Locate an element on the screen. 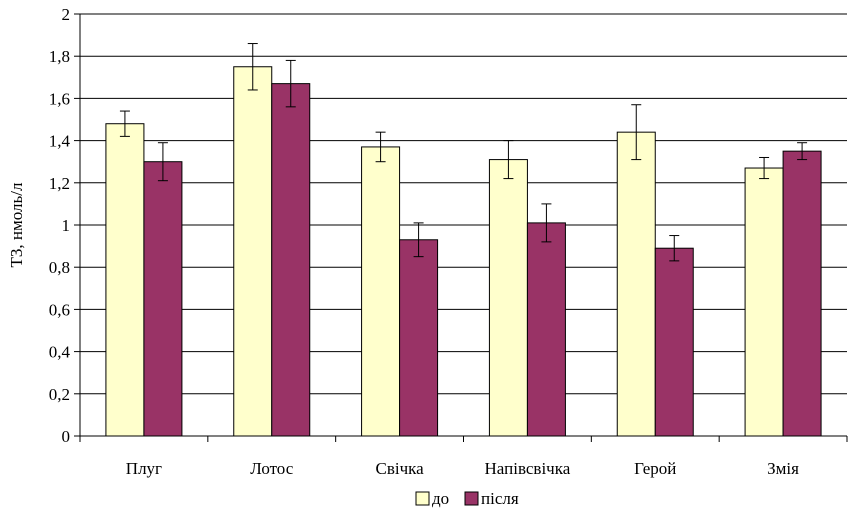 This screenshot has height=517, width=852. y-tick-label: 1,2 is located at coordinates (59, 183).